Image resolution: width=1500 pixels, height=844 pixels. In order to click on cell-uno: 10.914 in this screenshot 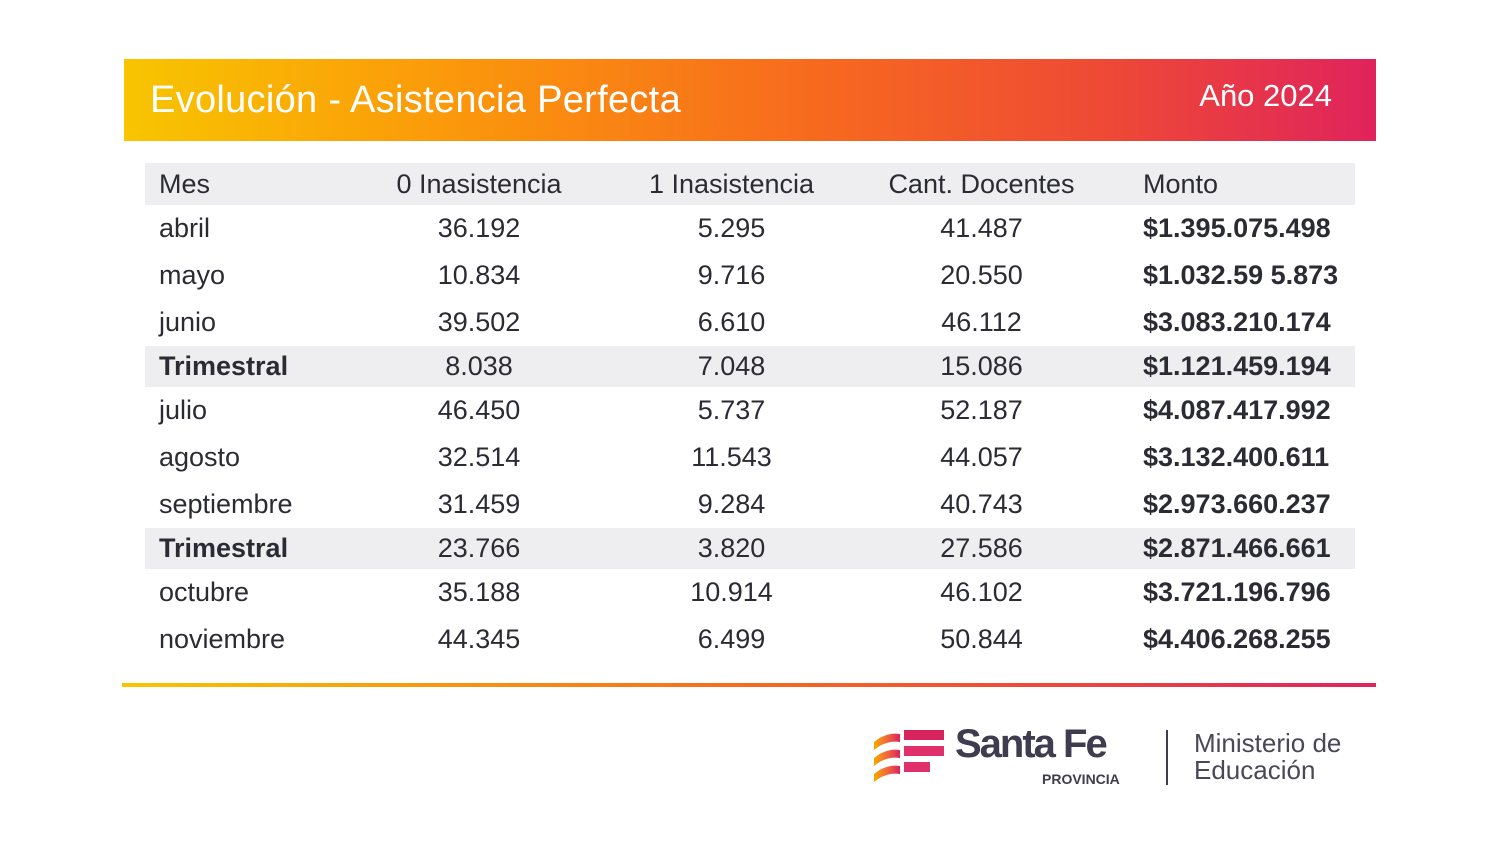, I will do `click(731, 592)`.